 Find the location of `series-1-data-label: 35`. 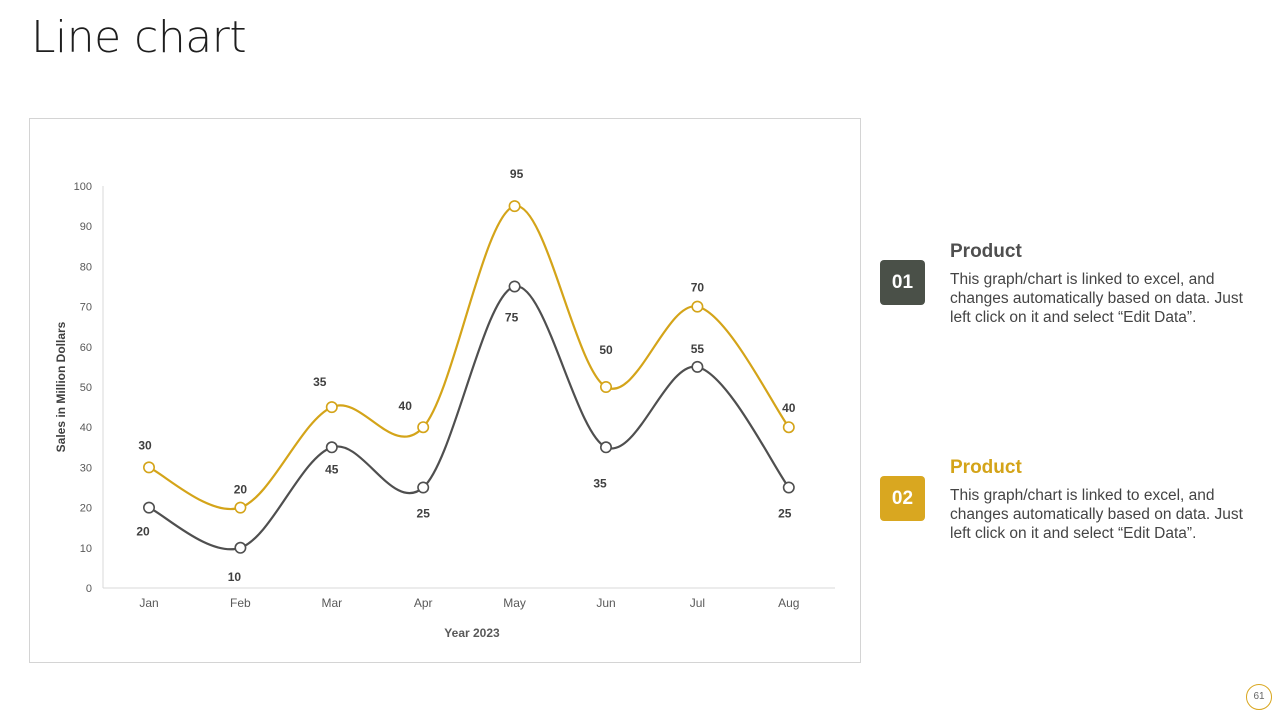

series-1-data-label: 35 is located at coordinates (600, 483).